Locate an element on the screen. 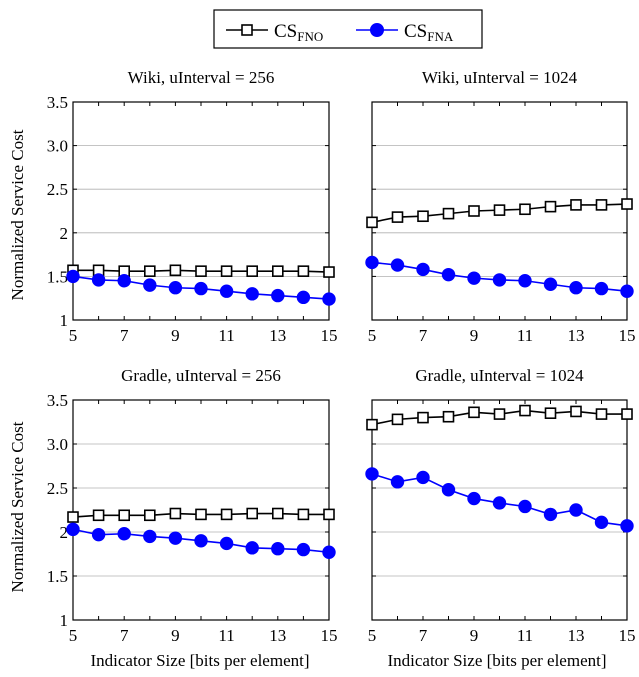 The width and height of the screenshot is (639, 677). panel-title: Gradle, uInterval = 1024 is located at coordinates (499, 375).